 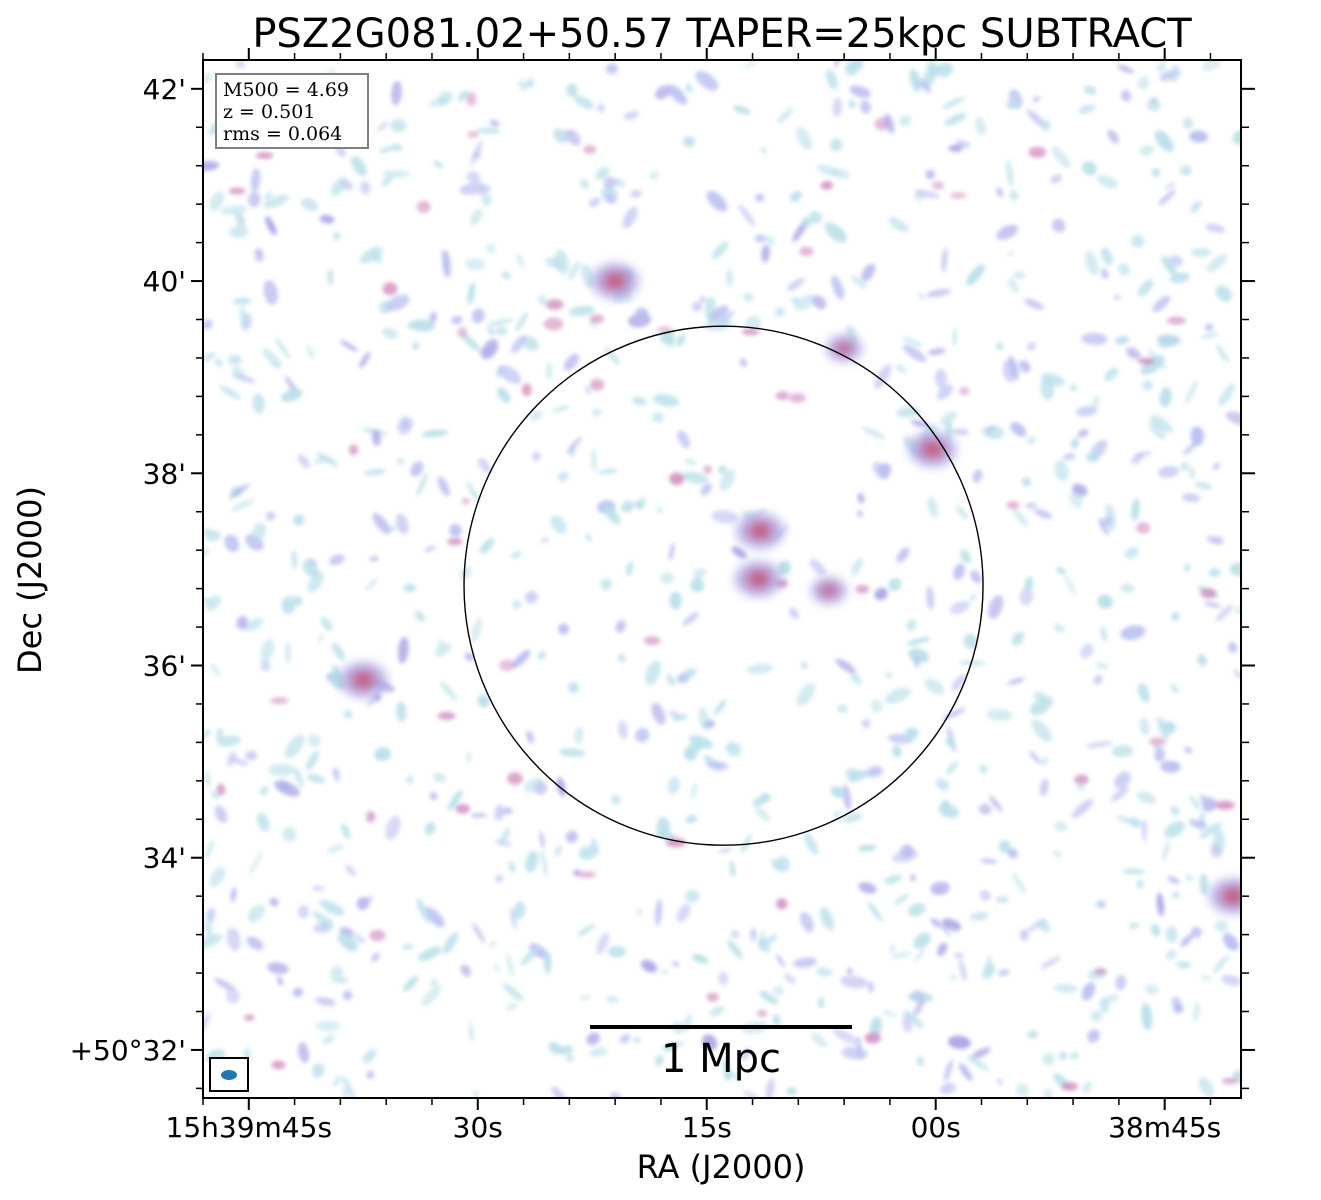 What do you see at coordinates (164, 473) in the screenshot?
I see `y-tick-label: 38'` at bounding box center [164, 473].